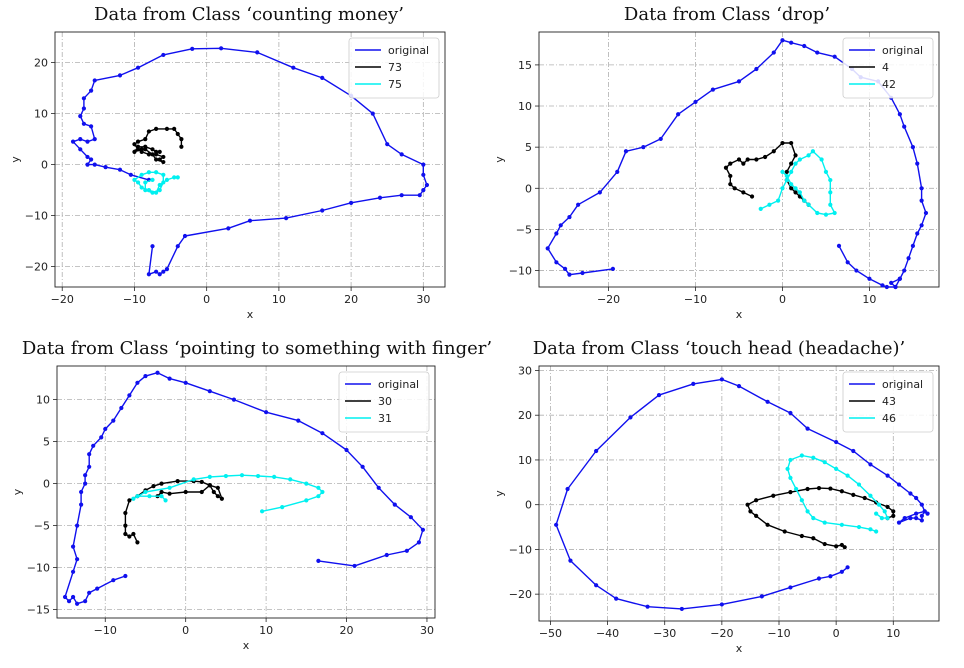 The height and width of the screenshot is (668, 964). Describe the element at coordinates (889, 84) in the screenshot. I see `legend-label-42: 42` at that location.